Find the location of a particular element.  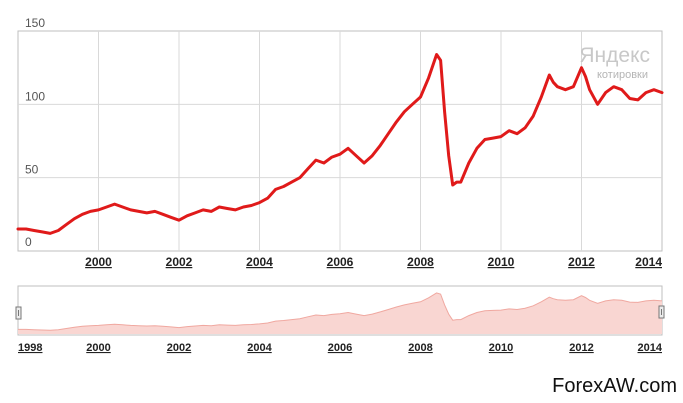

main-x-axis: 2000 2002 2004 2006 2008 2010 2012 2014 is located at coordinates (373, 262).